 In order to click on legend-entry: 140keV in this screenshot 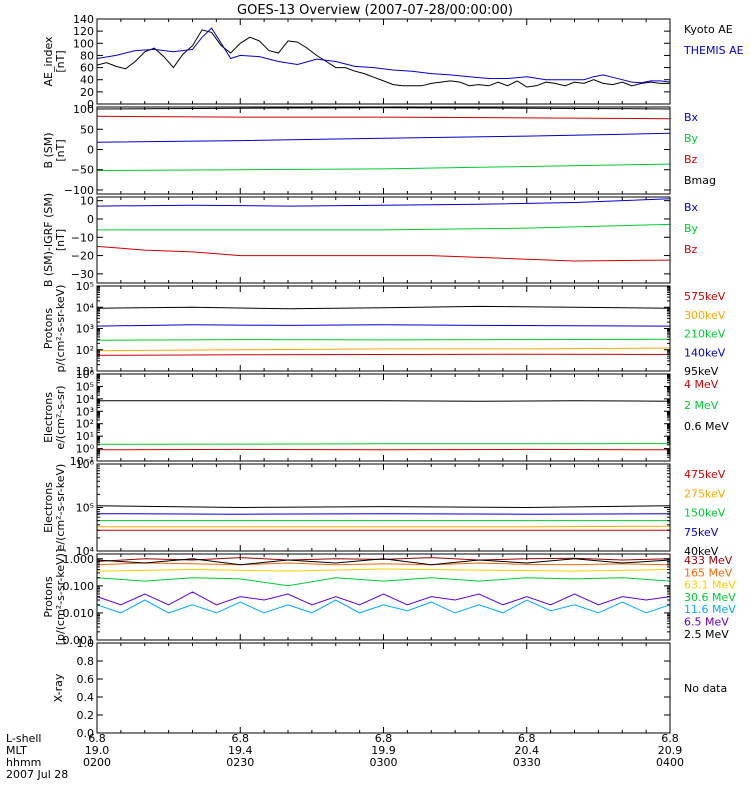, I will do `click(705, 352)`.